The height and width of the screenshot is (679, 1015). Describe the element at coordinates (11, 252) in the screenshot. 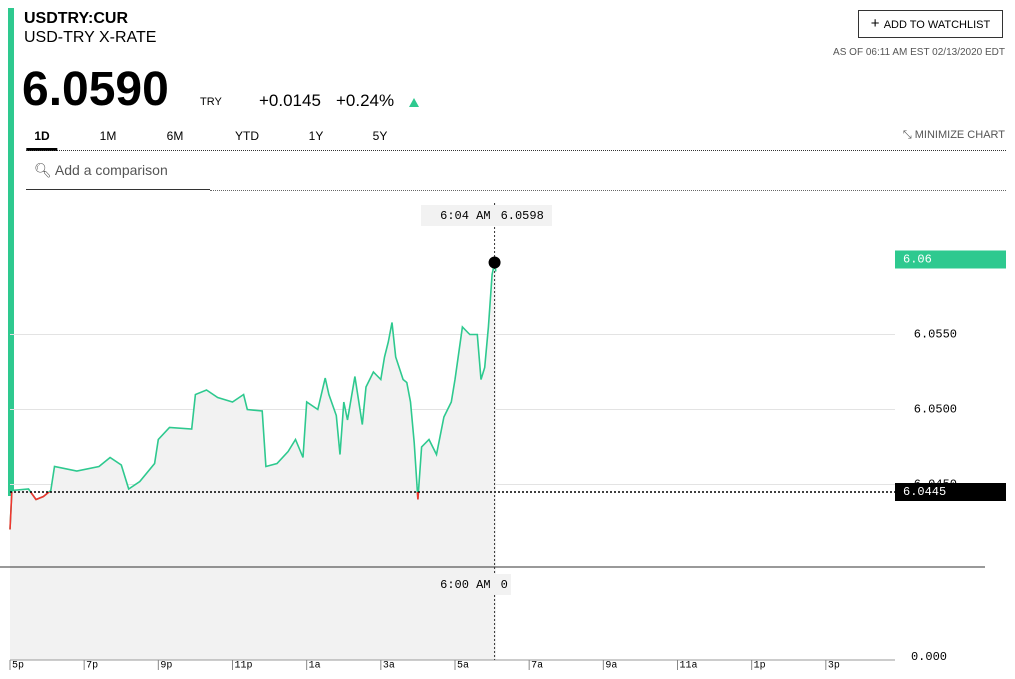

I see `accent-bar` at that location.